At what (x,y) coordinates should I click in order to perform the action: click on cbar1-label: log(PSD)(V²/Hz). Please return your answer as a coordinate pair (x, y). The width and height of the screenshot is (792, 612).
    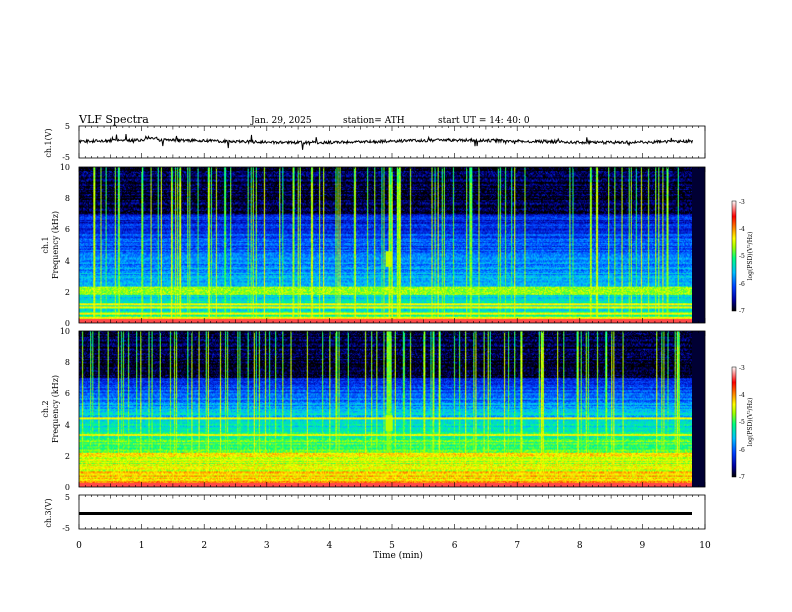
    Looking at the image, I should click on (750, 256).